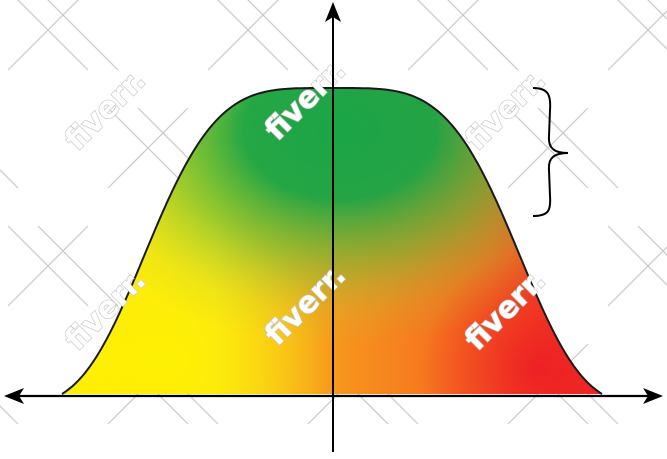  I want to click on x-axis-right-arrowhead-icon, so click(653, 396).